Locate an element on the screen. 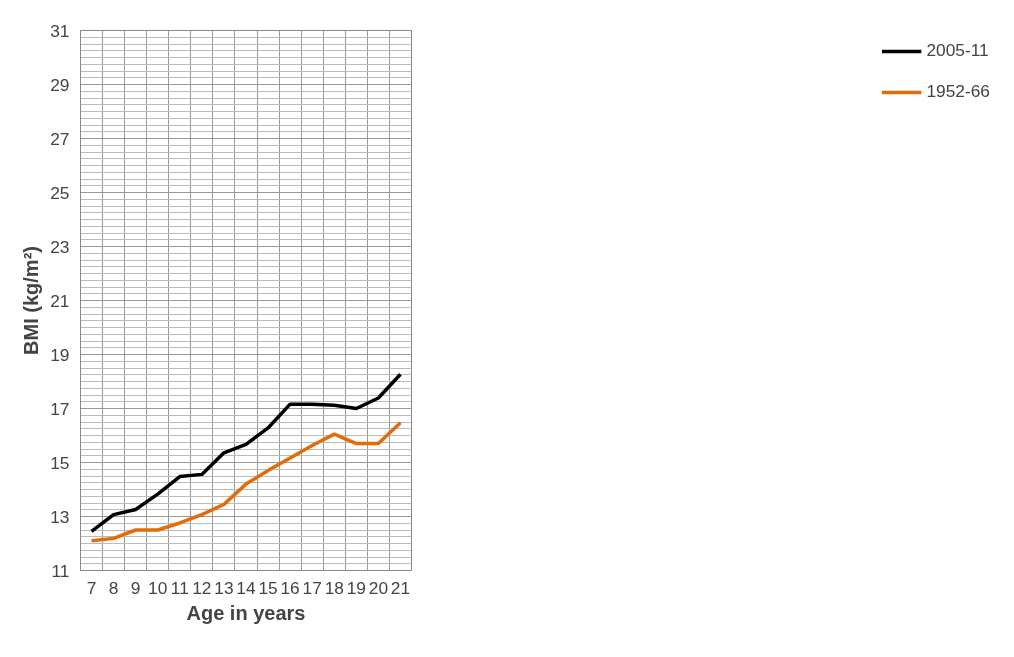 The height and width of the screenshot is (657, 1014). x-tick-label: 20 is located at coordinates (378, 587).